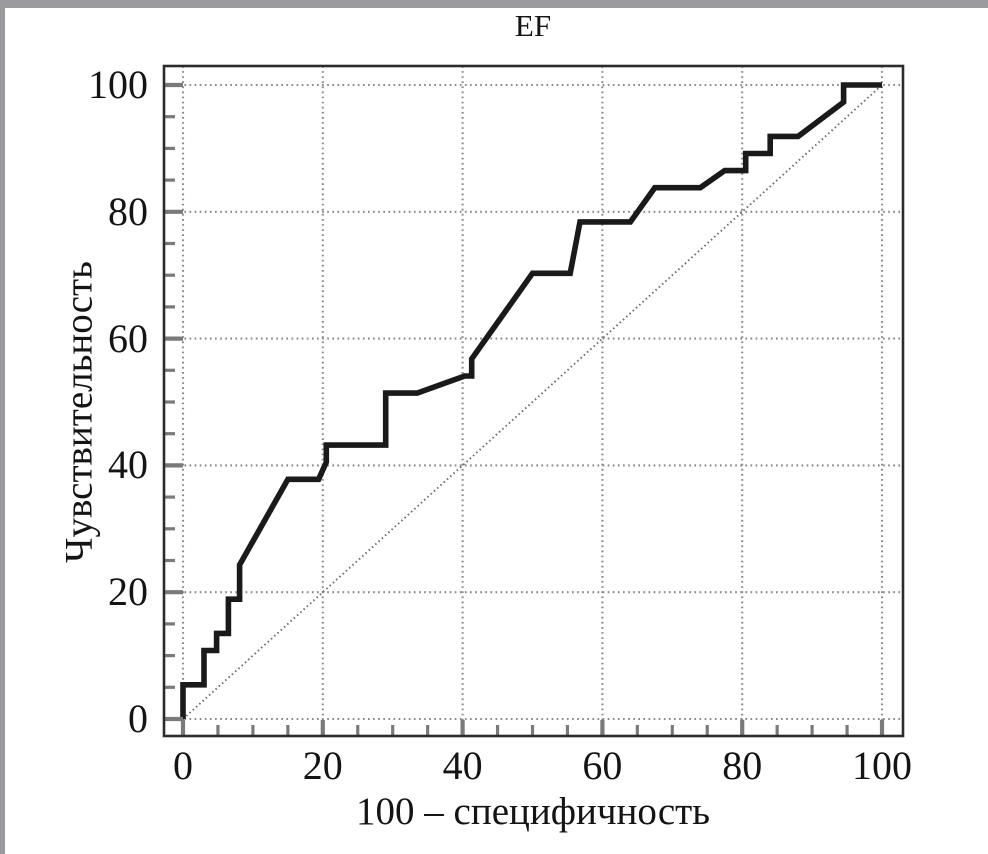 Image resolution: width=988 pixels, height=854 pixels. What do you see at coordinates (2, 427) in the screenshot?
I see `page-left-border` at bounding box center [2, 427].